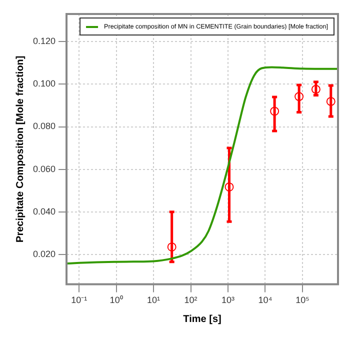  I want to click on x-tick-label: 10⁰, so click(116, 300).